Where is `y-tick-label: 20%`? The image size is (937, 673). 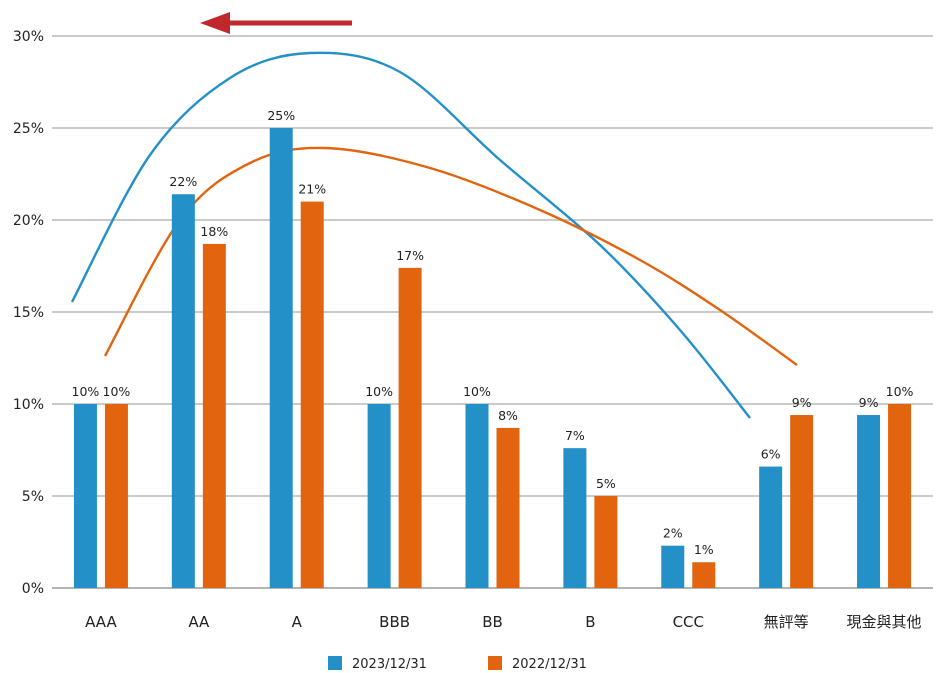
y-tick-label: 20% is located at coordinates (28, 221).